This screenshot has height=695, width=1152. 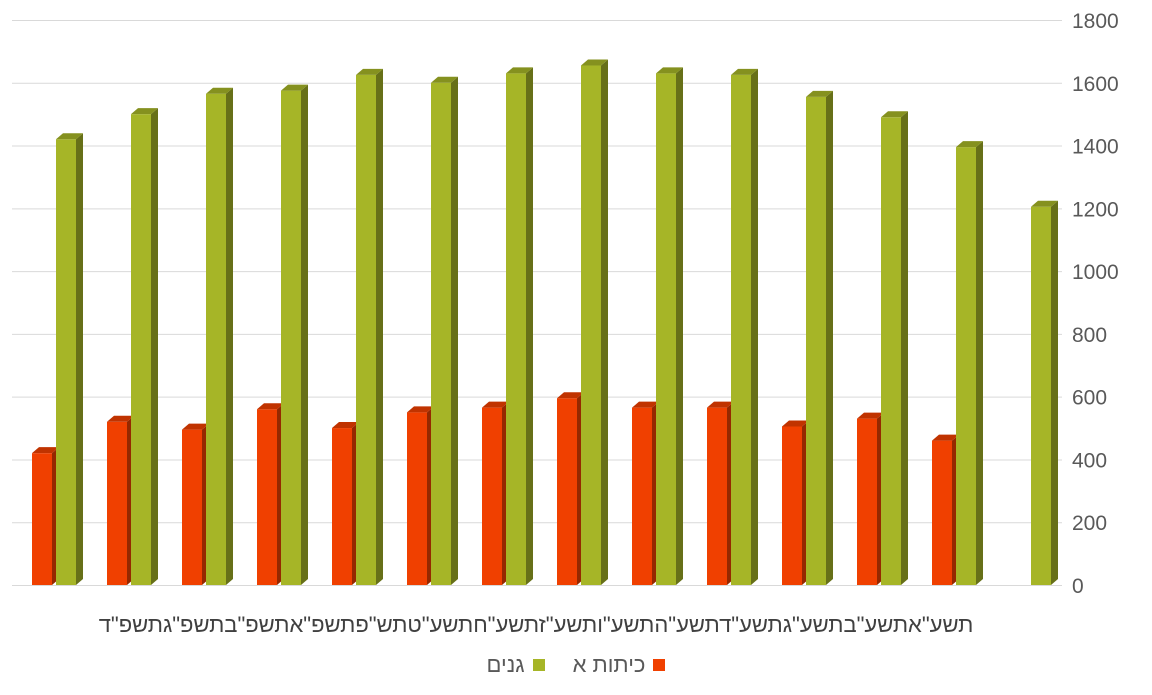 I want to click on y-tick-label: 0, so click(x=1078, y=586).